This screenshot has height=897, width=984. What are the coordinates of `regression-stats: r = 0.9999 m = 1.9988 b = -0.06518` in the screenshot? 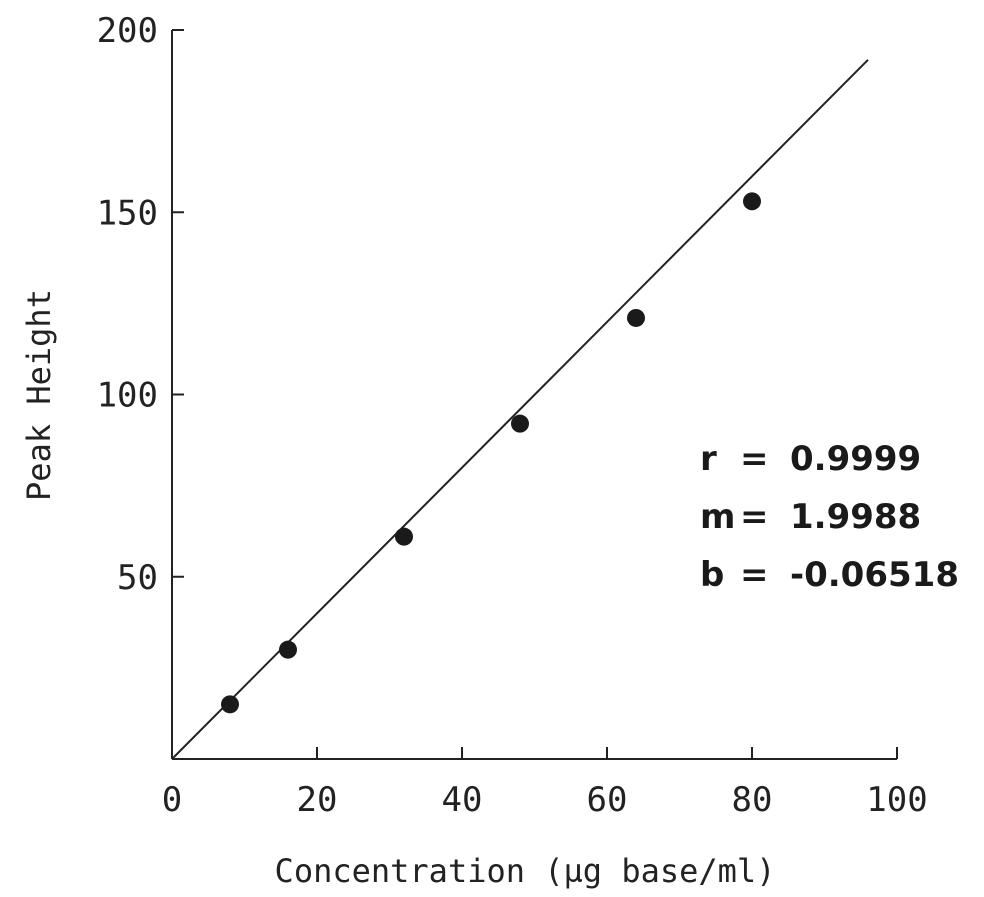 It's located at (829, 517).